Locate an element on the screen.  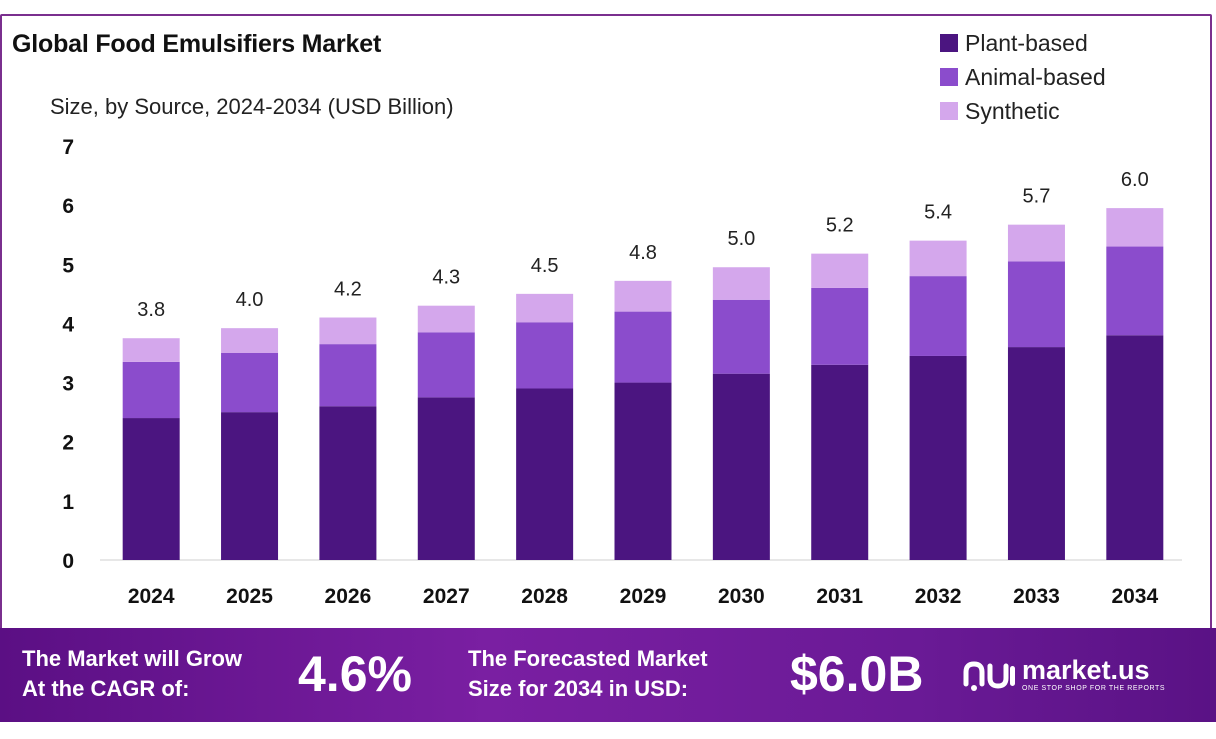
x-tick-label: 2034 is located at coordinates (1134, 596).